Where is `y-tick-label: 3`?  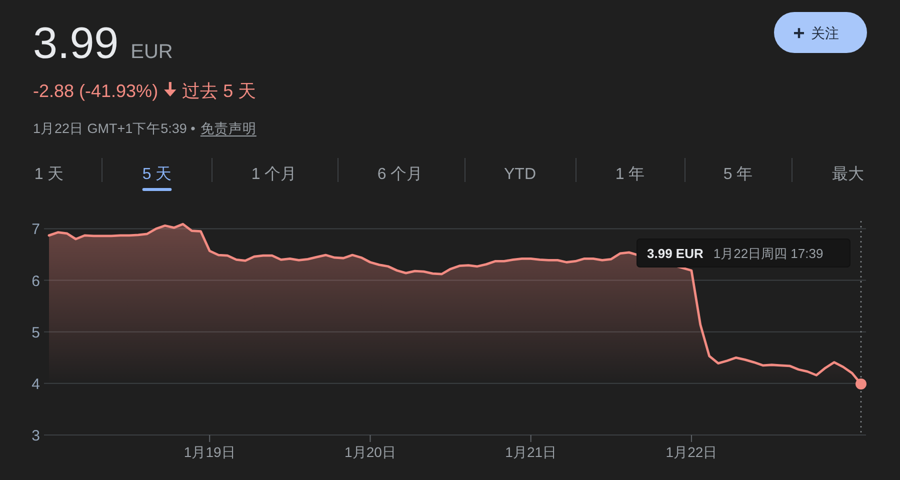
y-tick-label: 3 is located at coordinates (36, 436).